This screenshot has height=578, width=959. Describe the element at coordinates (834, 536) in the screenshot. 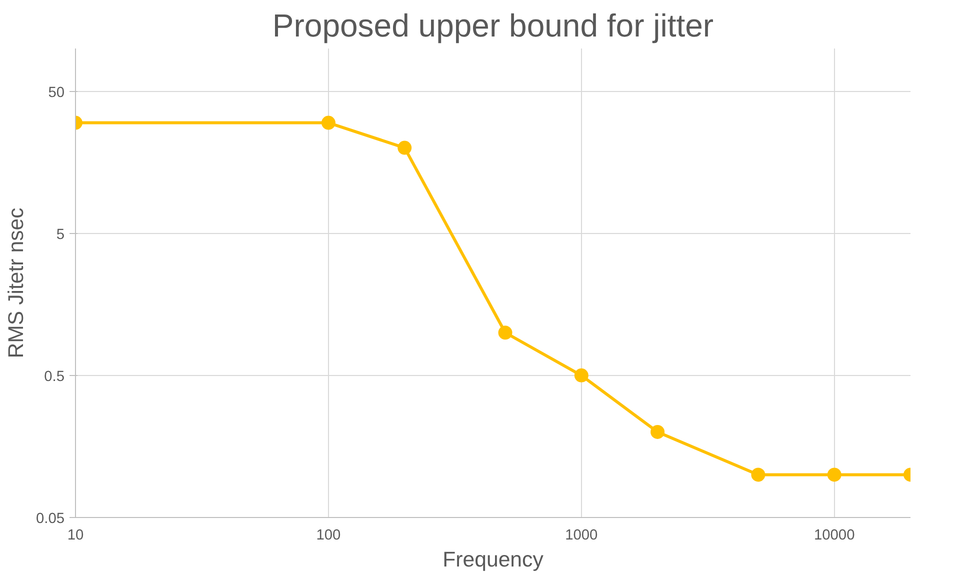

I see `x-tick-label: 10000` at that location.